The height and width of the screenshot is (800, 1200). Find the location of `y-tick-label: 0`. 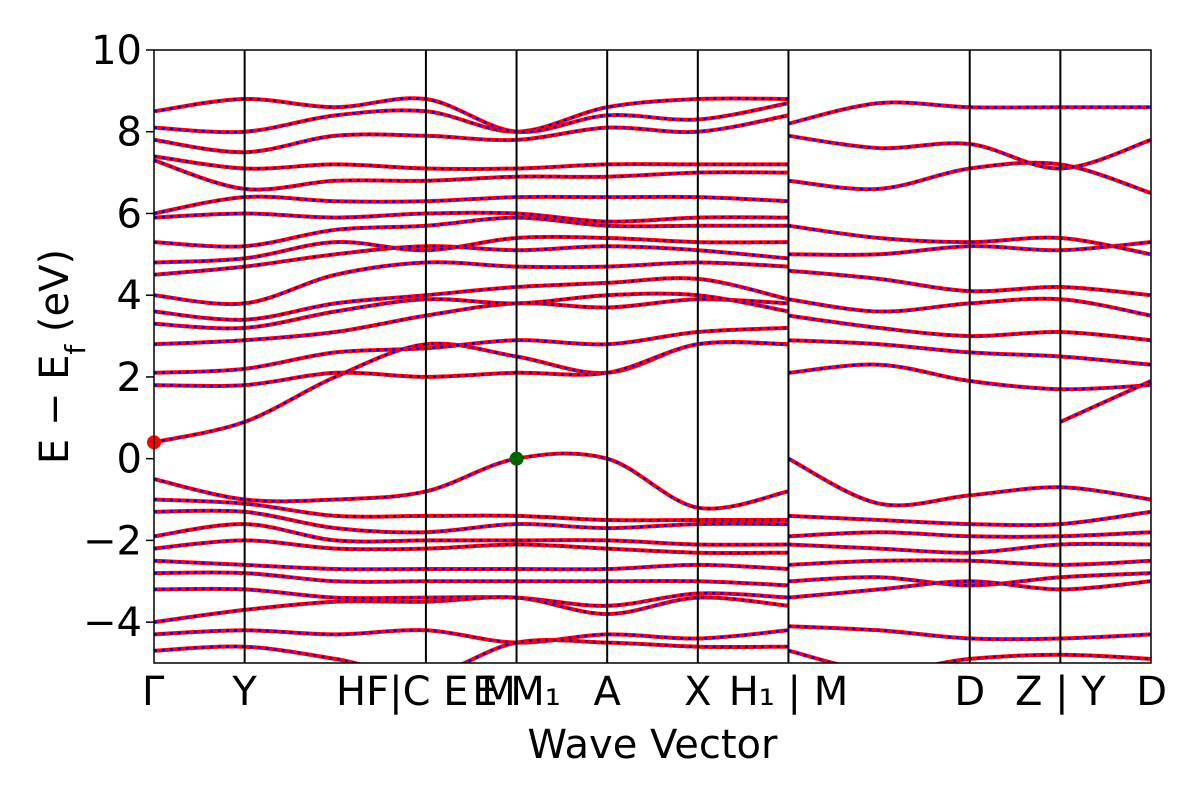

y-tick-label: 0 is located at coordinates (129, 460).